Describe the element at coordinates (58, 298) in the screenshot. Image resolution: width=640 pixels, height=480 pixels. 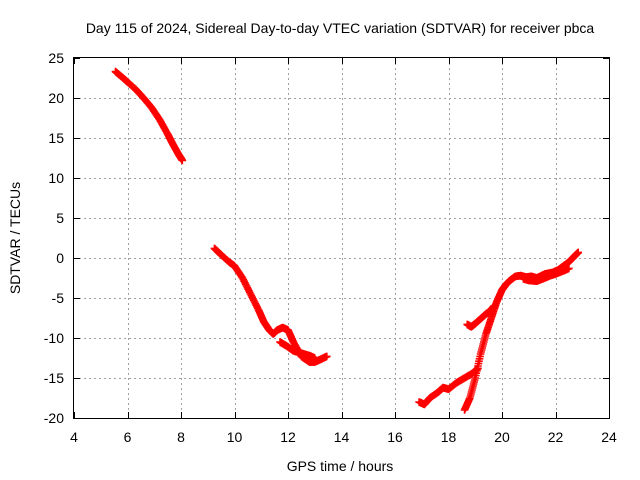
I see `y-tick-label: -5` at that location.